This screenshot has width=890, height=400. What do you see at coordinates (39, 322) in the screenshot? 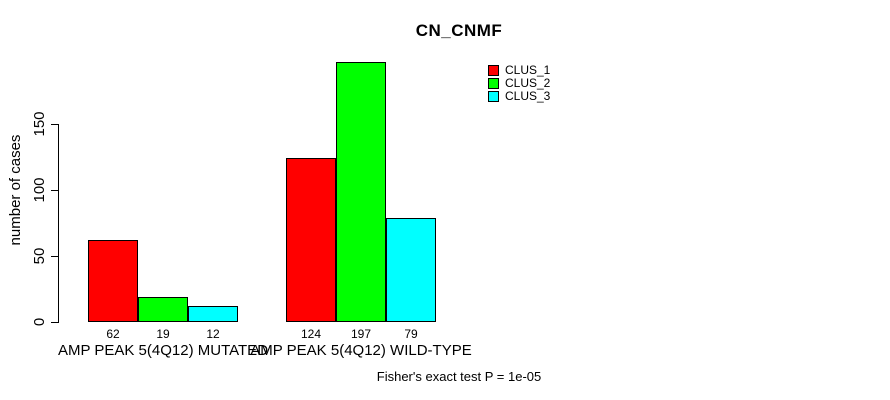
I see `y-tick-label: 0` at bounding box center [39, 322].